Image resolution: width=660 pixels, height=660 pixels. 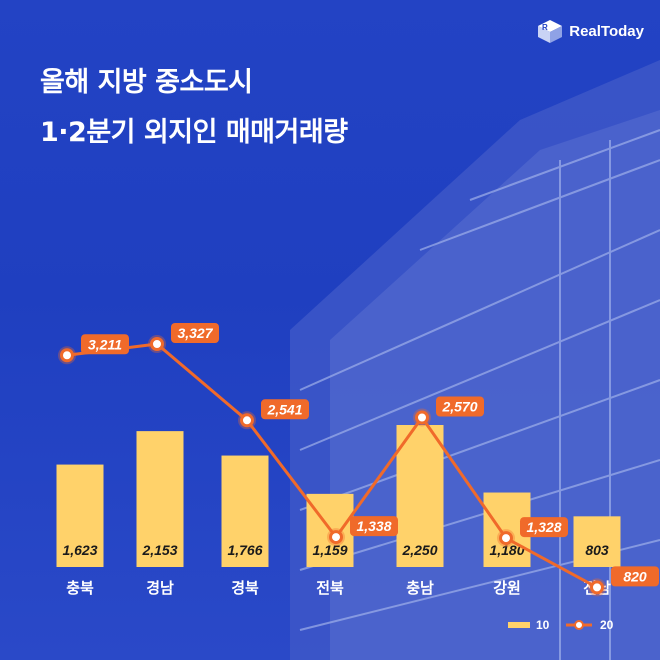 What do you see at coordinates (419, 550) in the screenshot?
I see `bar-value-label: 2,250` at bounding box center [419, 550].